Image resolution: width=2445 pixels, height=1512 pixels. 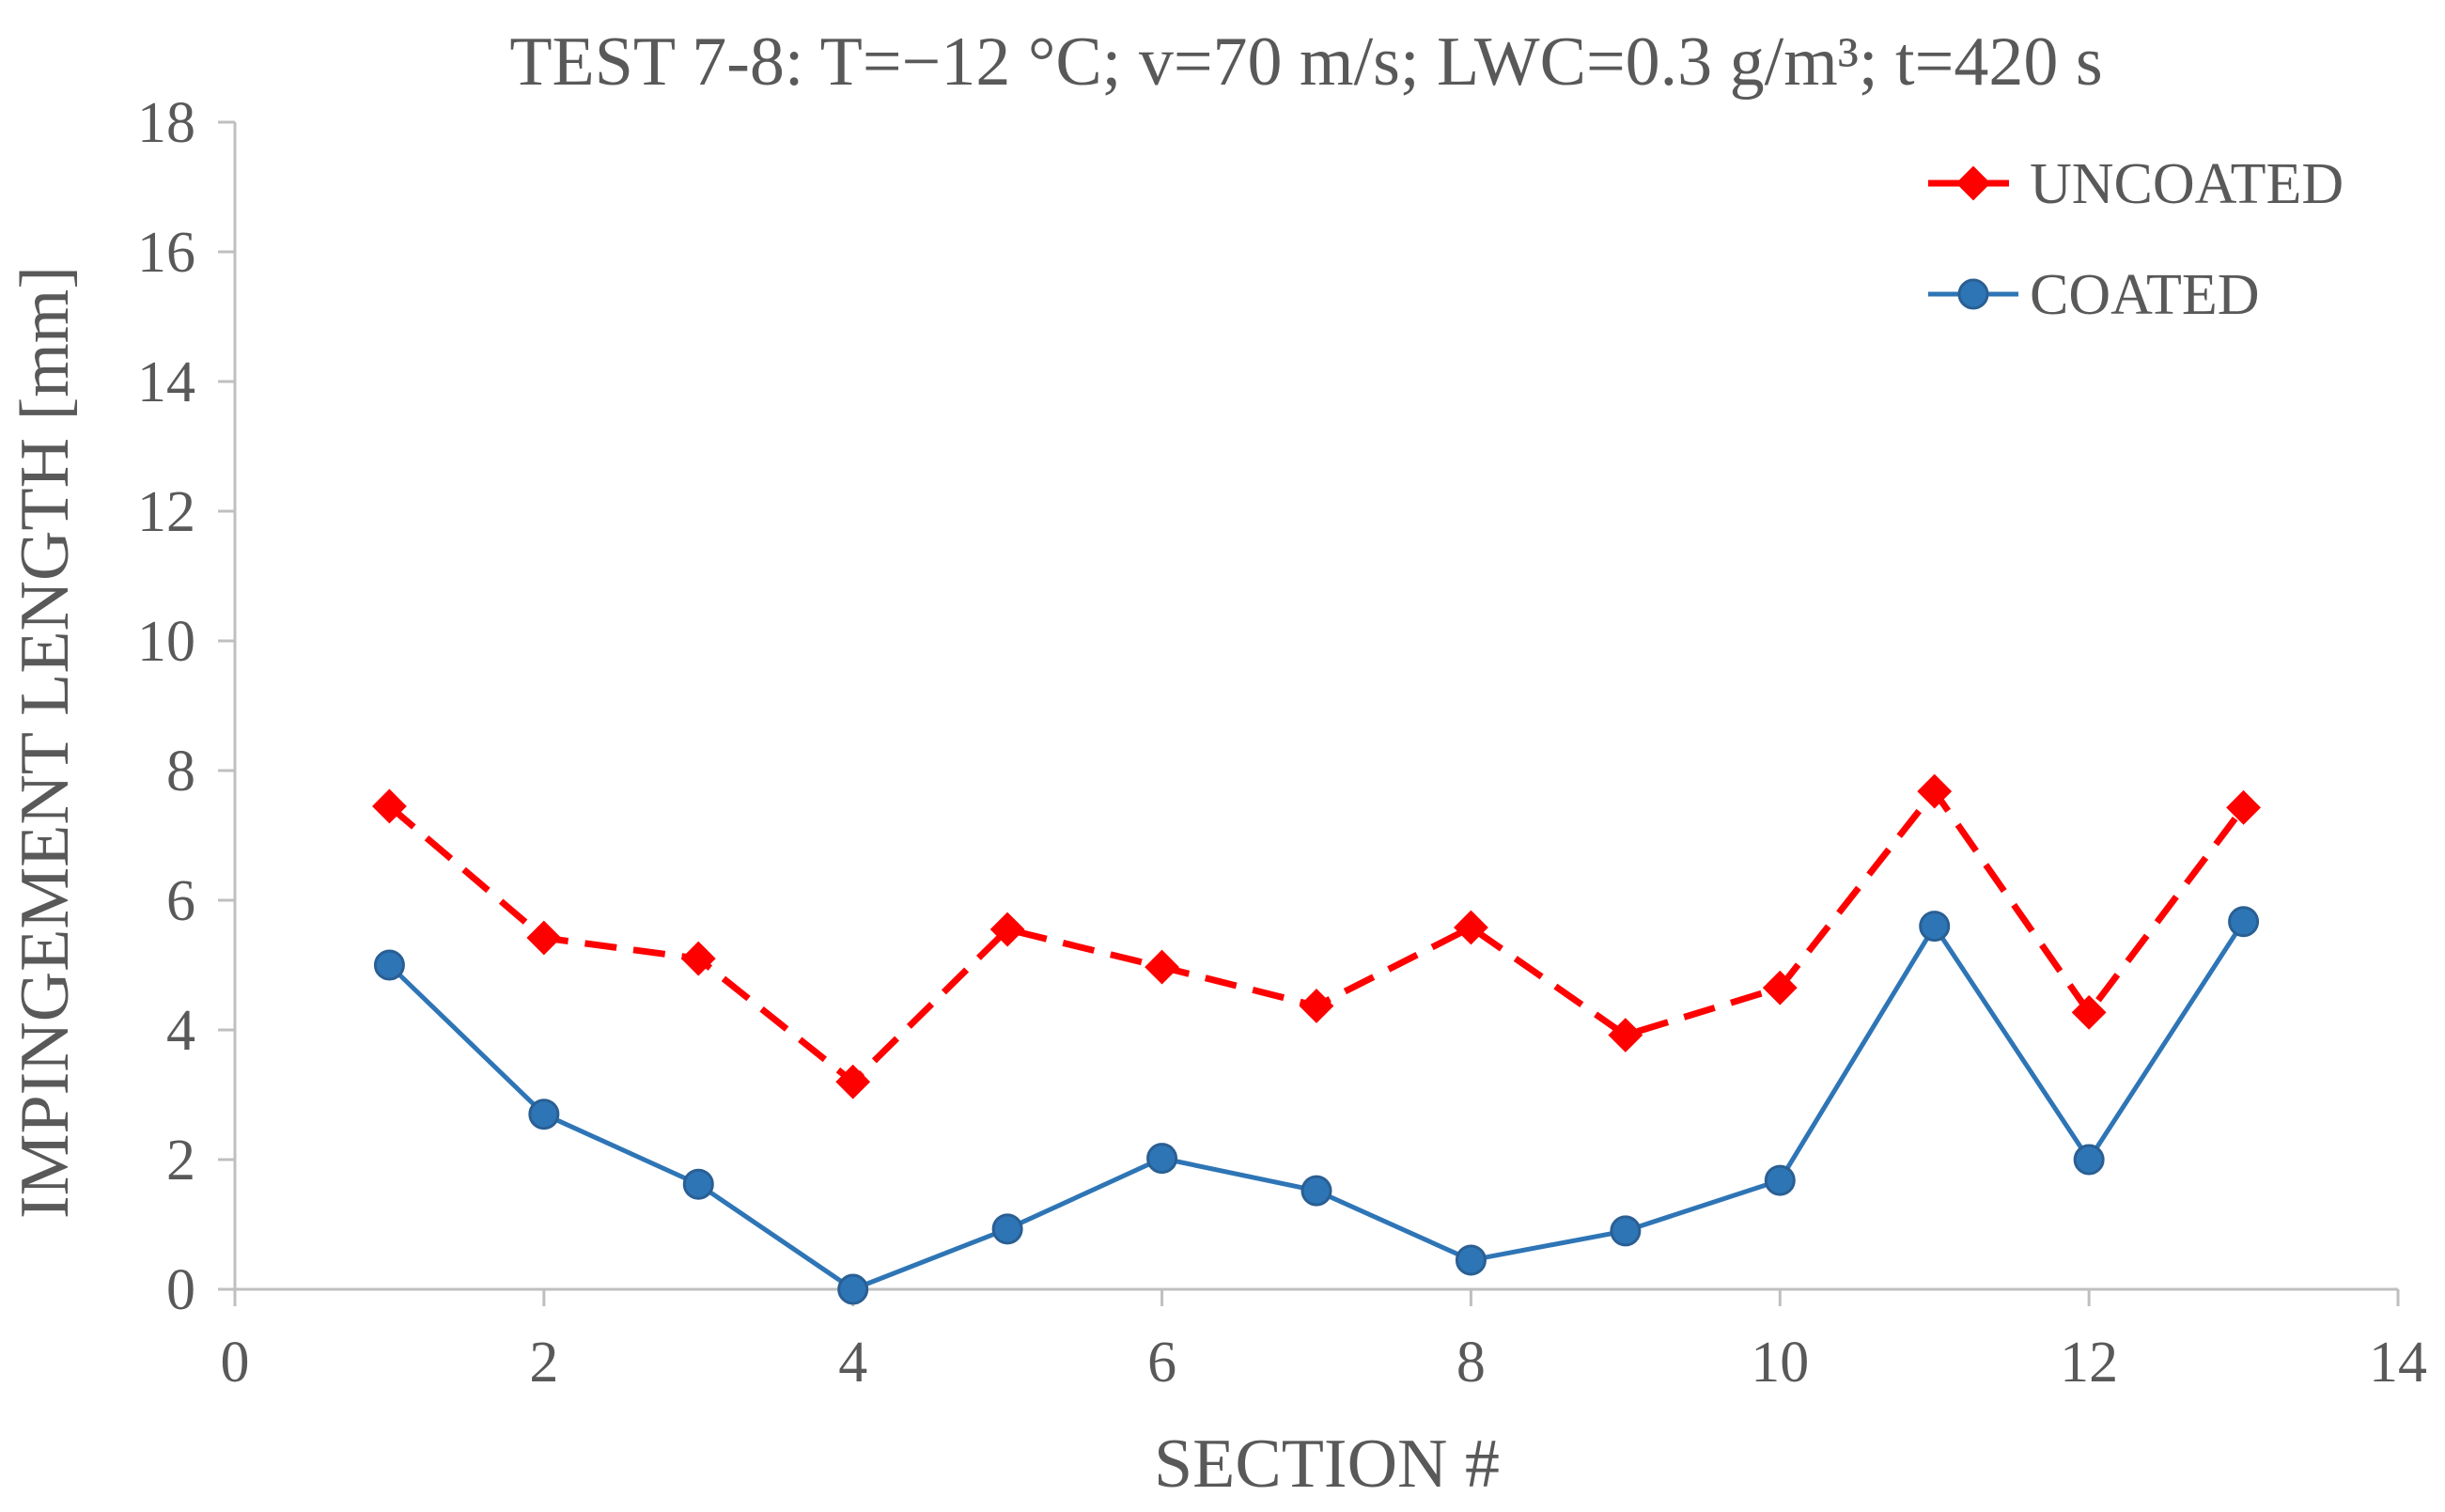 I want to click on legend-label-uncoated: UNCOATED, so click(x=2187, y=184).